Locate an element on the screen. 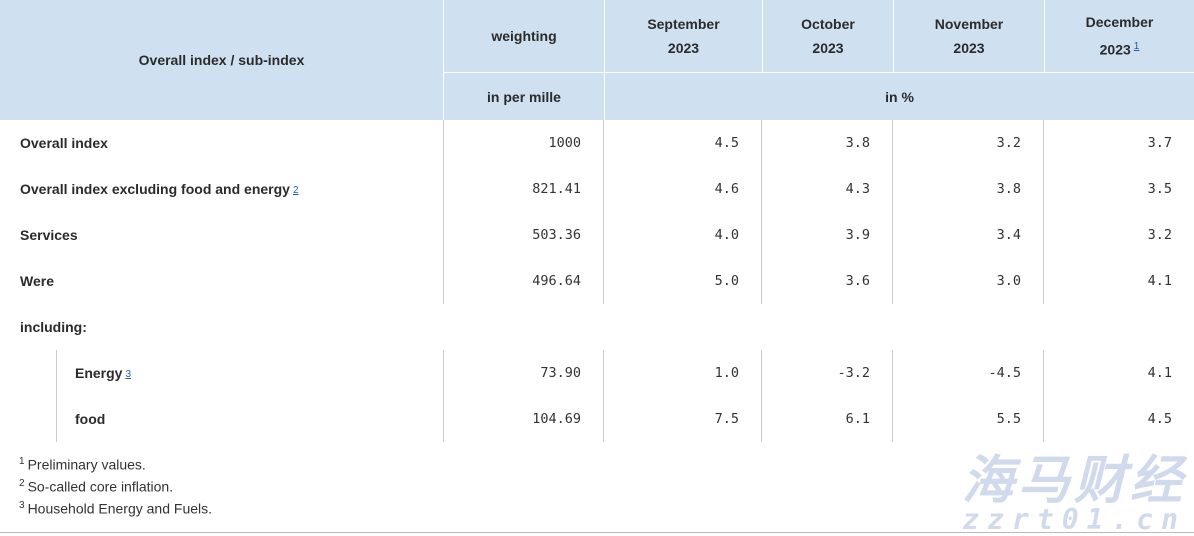 The image size is (1194, 536). watermark: 海马财经 is located at coordinates (1073, 481).